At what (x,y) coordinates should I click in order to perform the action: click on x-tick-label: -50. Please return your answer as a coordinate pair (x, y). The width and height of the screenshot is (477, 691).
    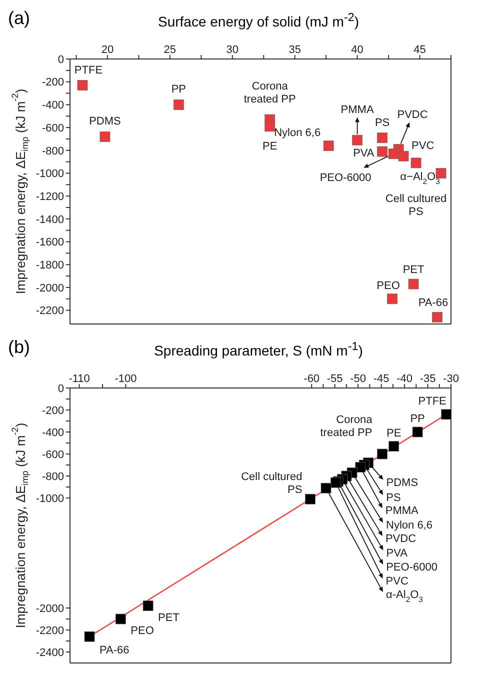
    Looking at the image, I should click on (358, 379).